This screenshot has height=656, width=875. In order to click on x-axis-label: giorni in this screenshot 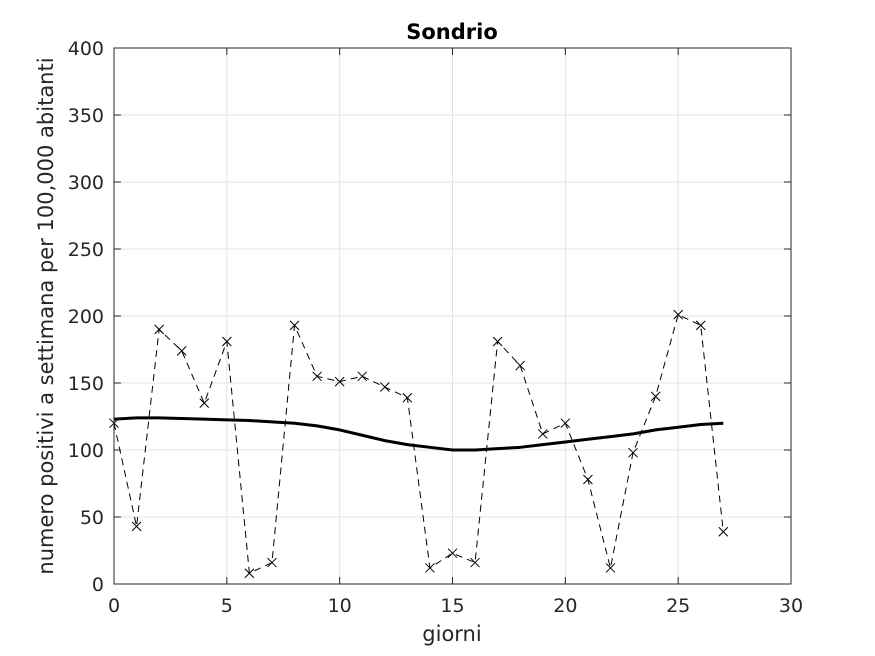, I will do `click(451, 634)`.